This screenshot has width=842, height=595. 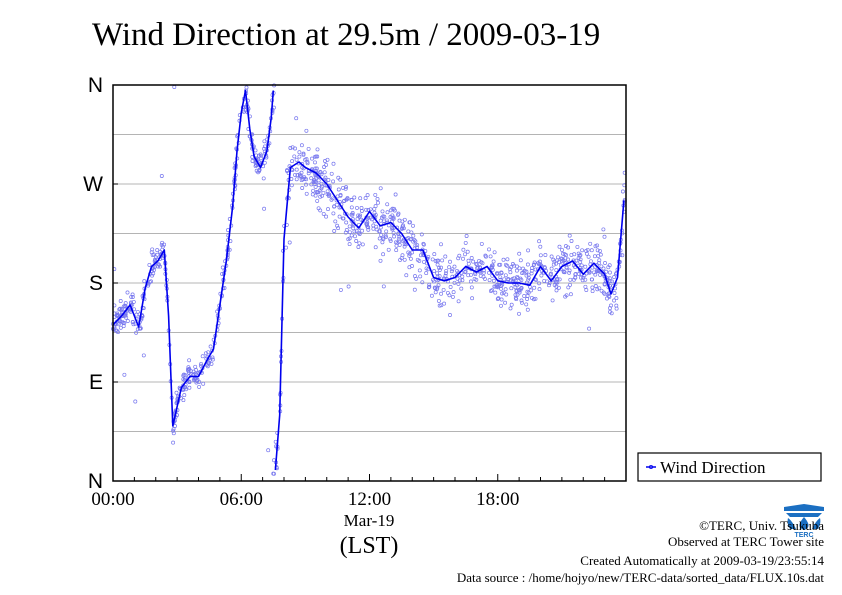 What do you see at coordinates (761, 525) in the screenshot?
I see `credit-copyright: ©TERC, Univ. Tsukuba` at bounding box center [761, 525].